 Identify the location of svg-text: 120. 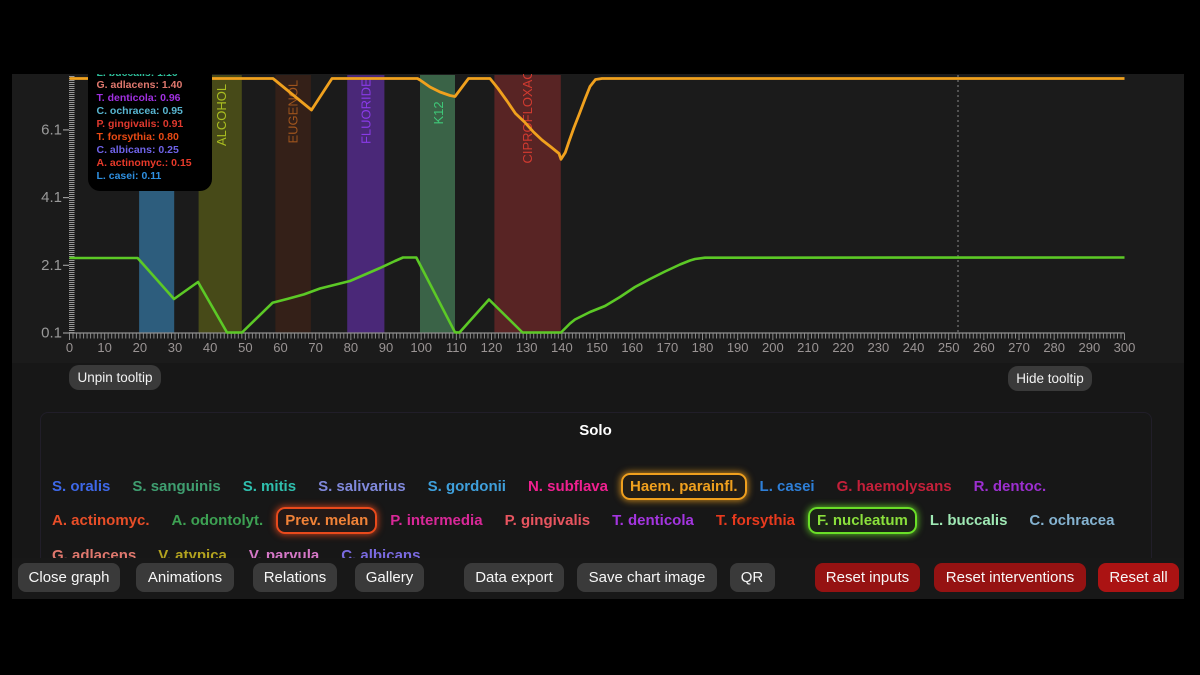
(492, 347).